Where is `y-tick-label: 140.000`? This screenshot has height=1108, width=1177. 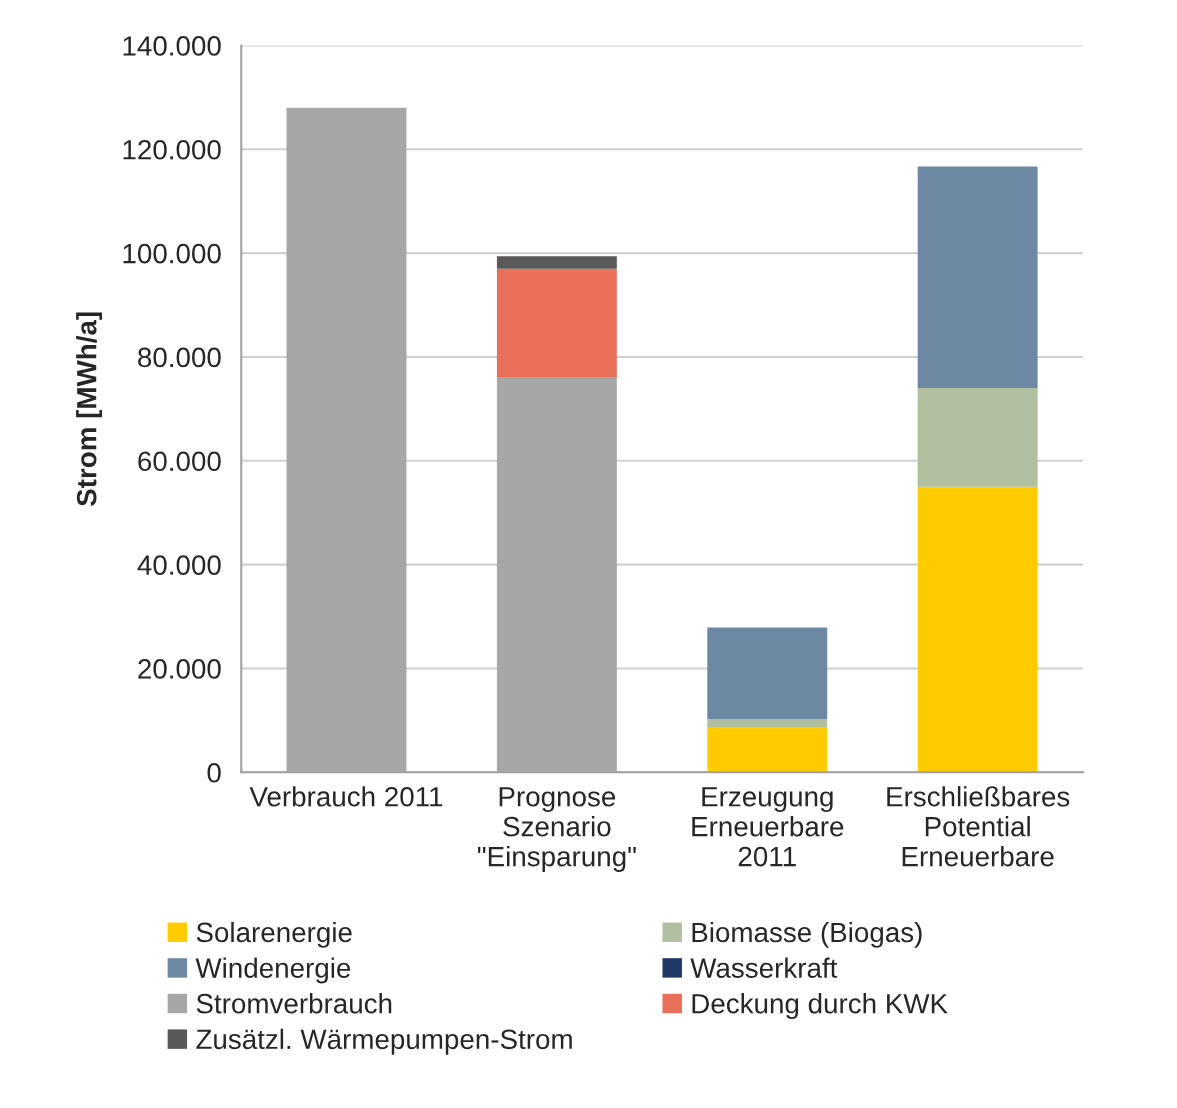
y-tick-label: 140.000 is located at coordinates (172, 46).